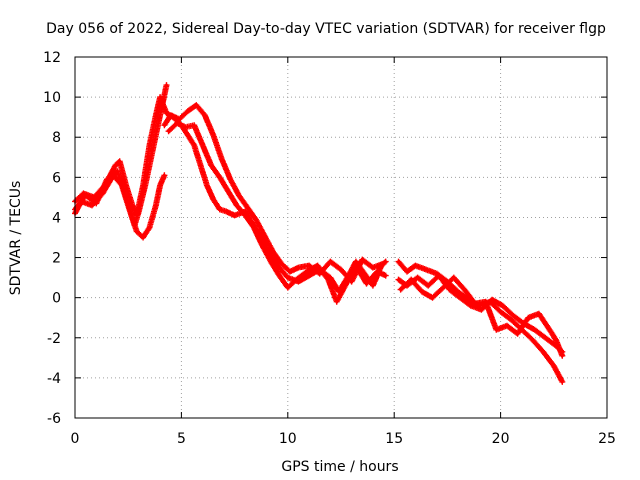 This screenshot has width=640, height=480. I want to click on x-tick-label: 25, so click(607, 439).